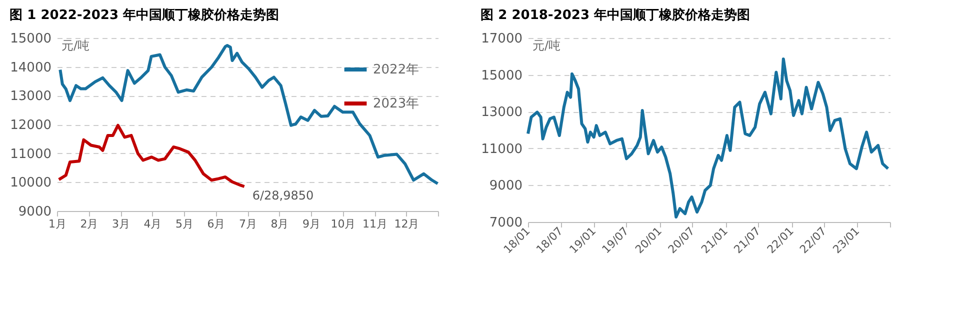  I want to click on x-tick-label: 9月, so click(311, 224).